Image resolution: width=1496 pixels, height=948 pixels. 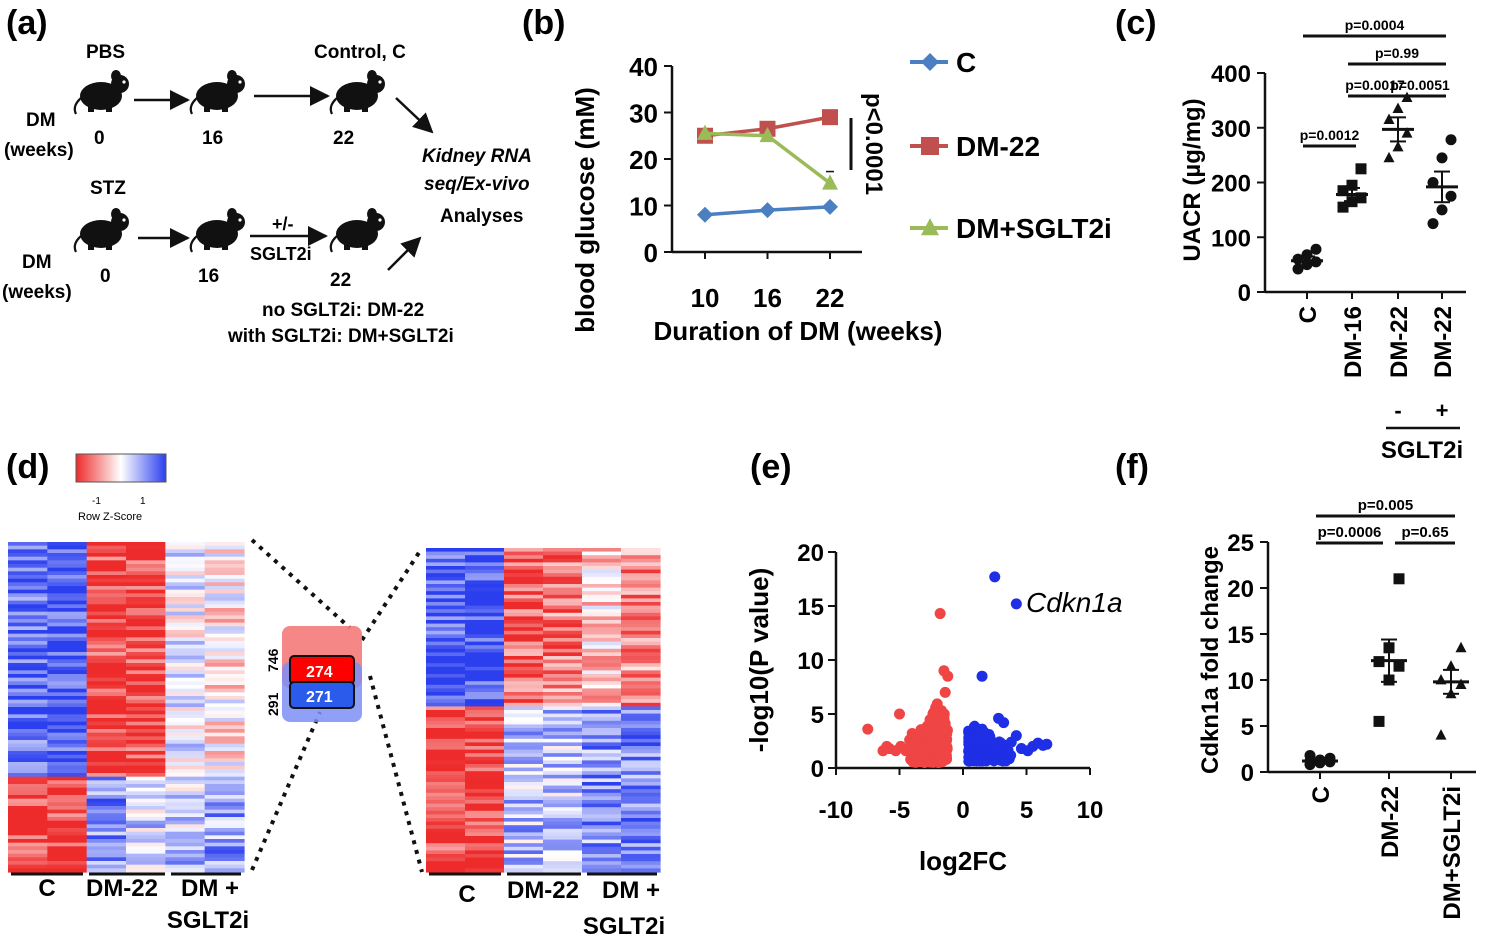 I want to click on data-point-down, so click(x=948, y=676).